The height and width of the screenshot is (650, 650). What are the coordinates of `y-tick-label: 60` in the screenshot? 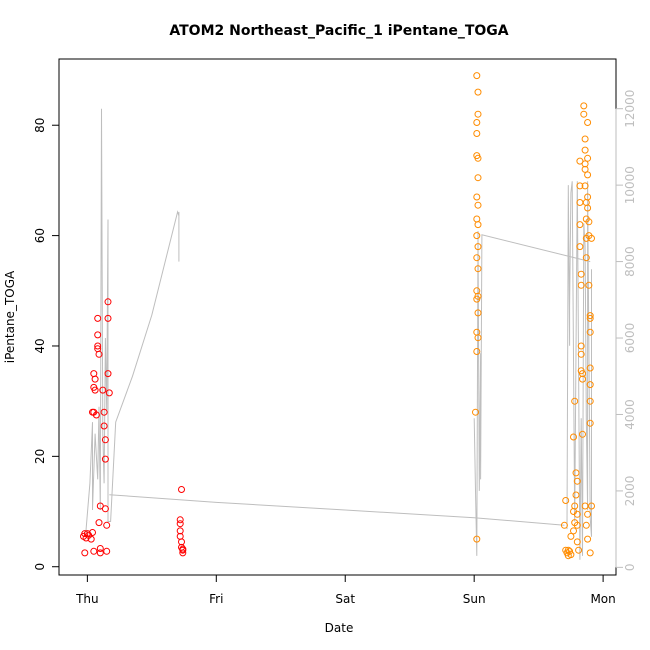 It's located at (40, 235).